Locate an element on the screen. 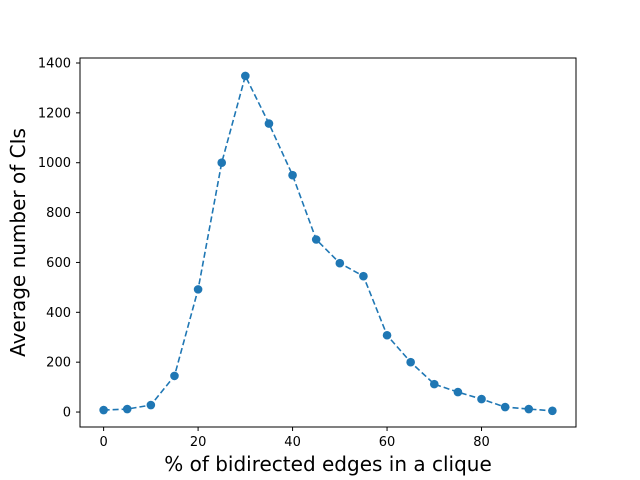 The width and height of the screenshot is (640, 480). y-tick-label: 1400 is located at coordinates (54, 63).